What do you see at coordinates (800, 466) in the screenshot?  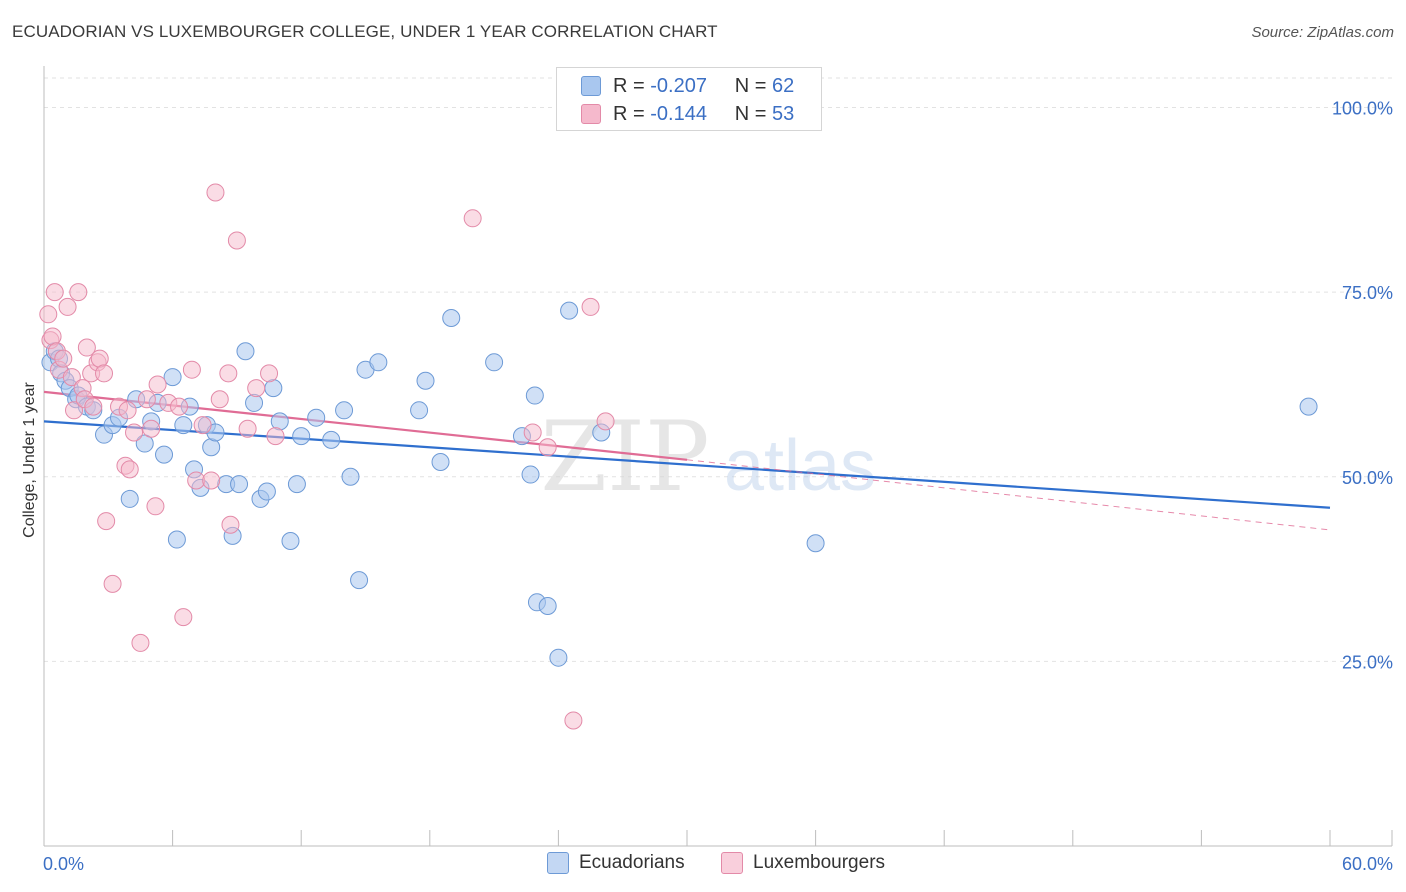 I see `watermark-atlas: atlas` at bounding box center [800, 466].